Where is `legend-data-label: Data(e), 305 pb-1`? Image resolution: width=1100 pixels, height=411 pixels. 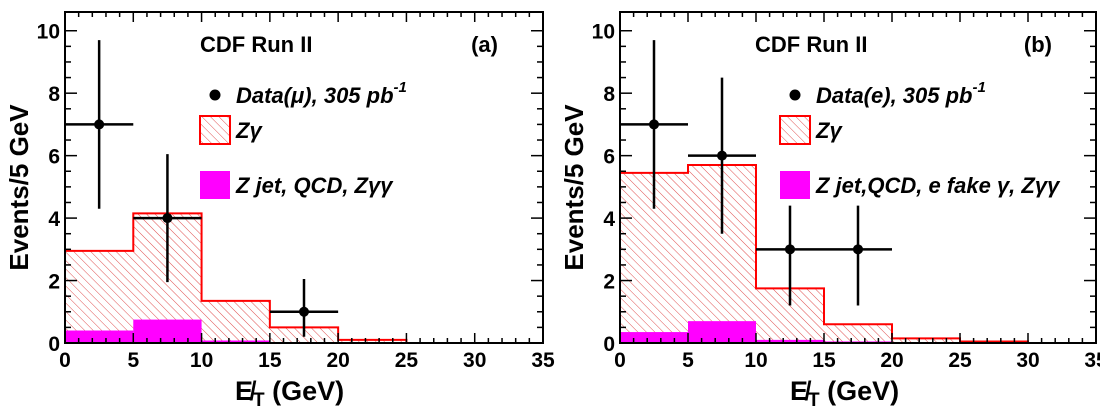 legend-data-label: Data(e), 305 pb-1 is located at coordinates (901, 93).